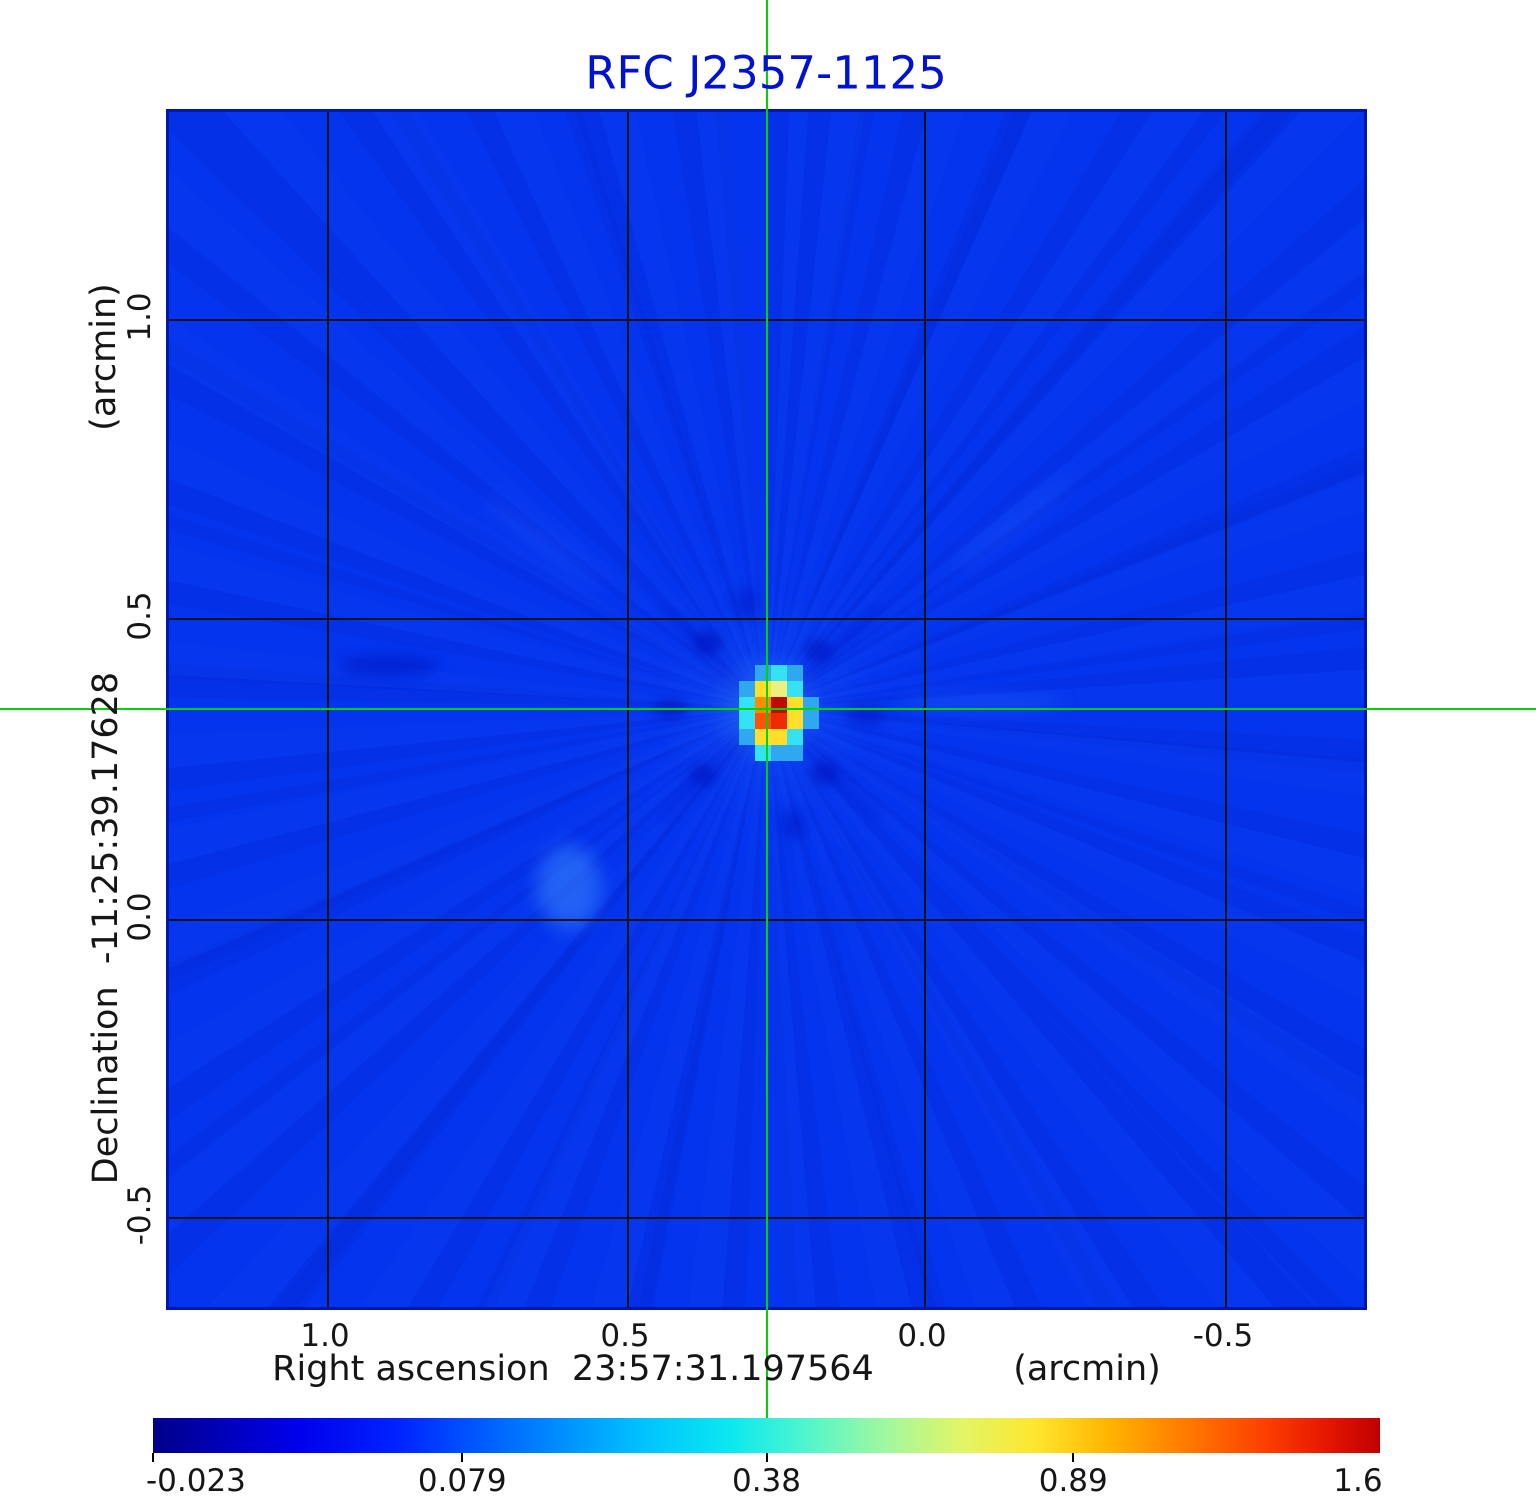 The height and width of the screenshot is (1511, 1536). I want to click on x-tick-label: -0.5, so click(1223, 1336).